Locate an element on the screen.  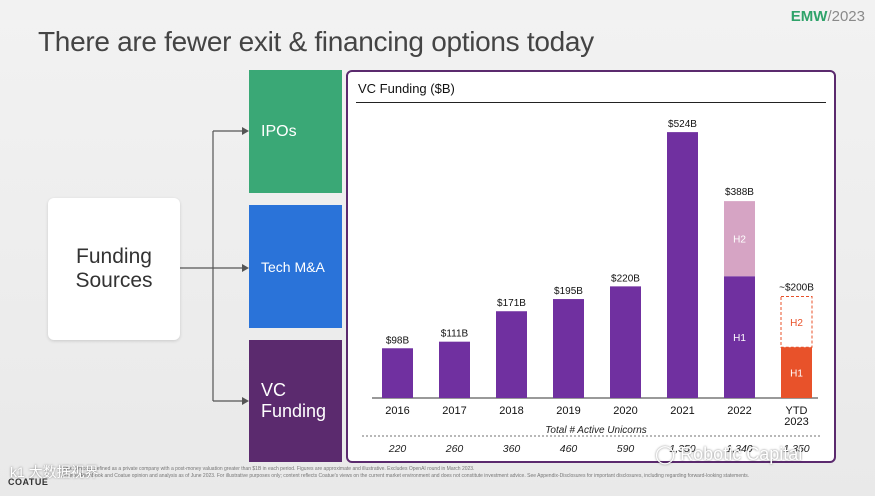
bar-segment-label-ytd-2023-h1: H1 is located at coordinates (796, 374).